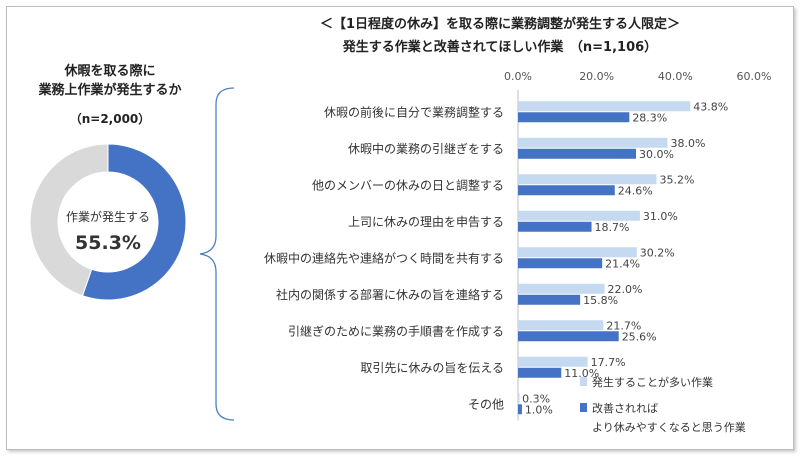  Describe the element at coordinates (600, 300) in the screenshot. I see `data-label: 15.8%` at that location.